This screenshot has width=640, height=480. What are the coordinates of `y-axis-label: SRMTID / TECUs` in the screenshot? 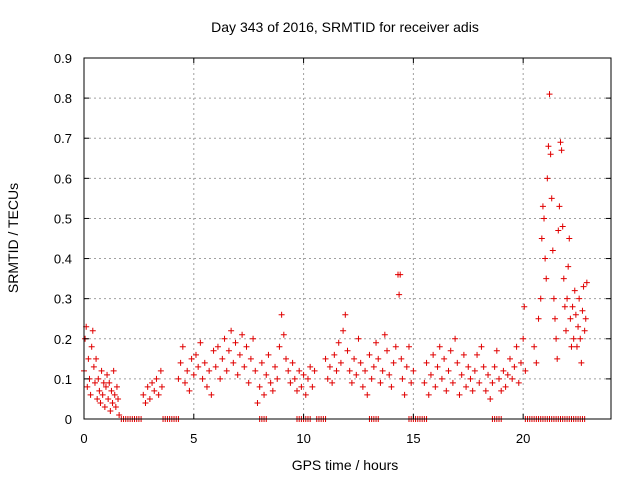 It's located at (13, 238).